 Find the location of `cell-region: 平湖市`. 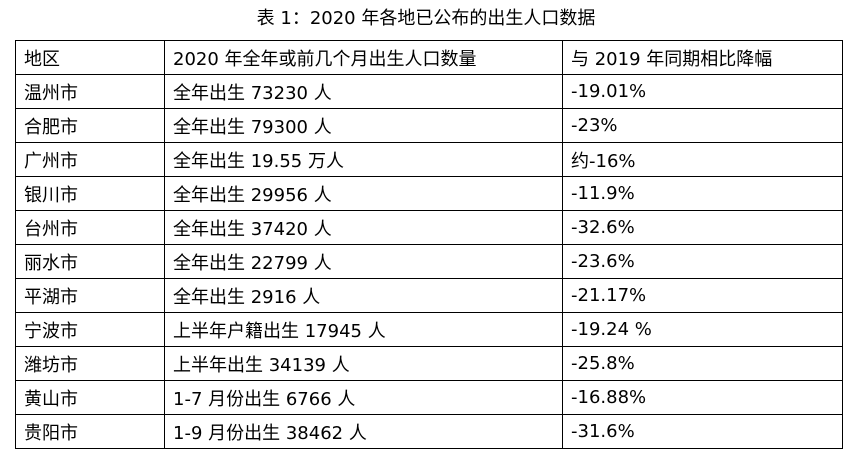

cell-region: 平湖市 is located at coordinates (90, 295).